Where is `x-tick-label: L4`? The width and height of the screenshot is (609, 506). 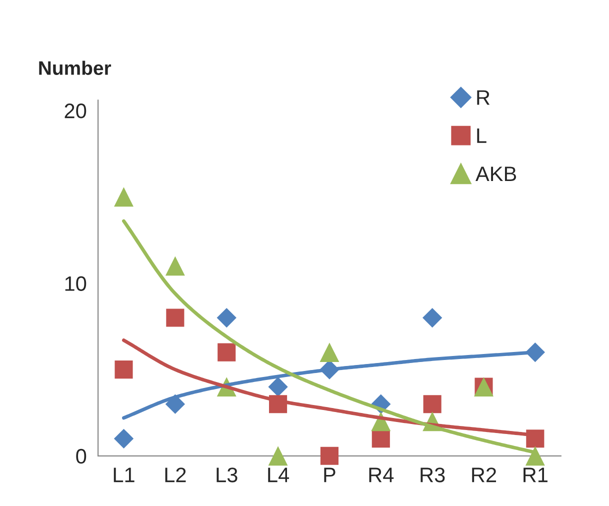
x-tick-label: L4 is located at coordinates (279, 475).